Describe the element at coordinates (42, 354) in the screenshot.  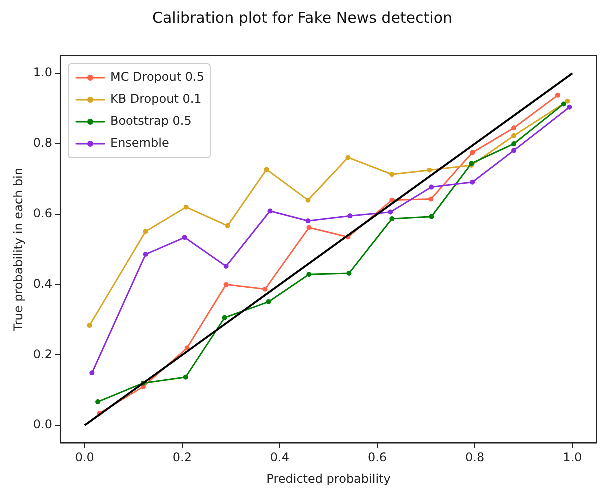
I see `y-tick-label: 0.2` at that location.